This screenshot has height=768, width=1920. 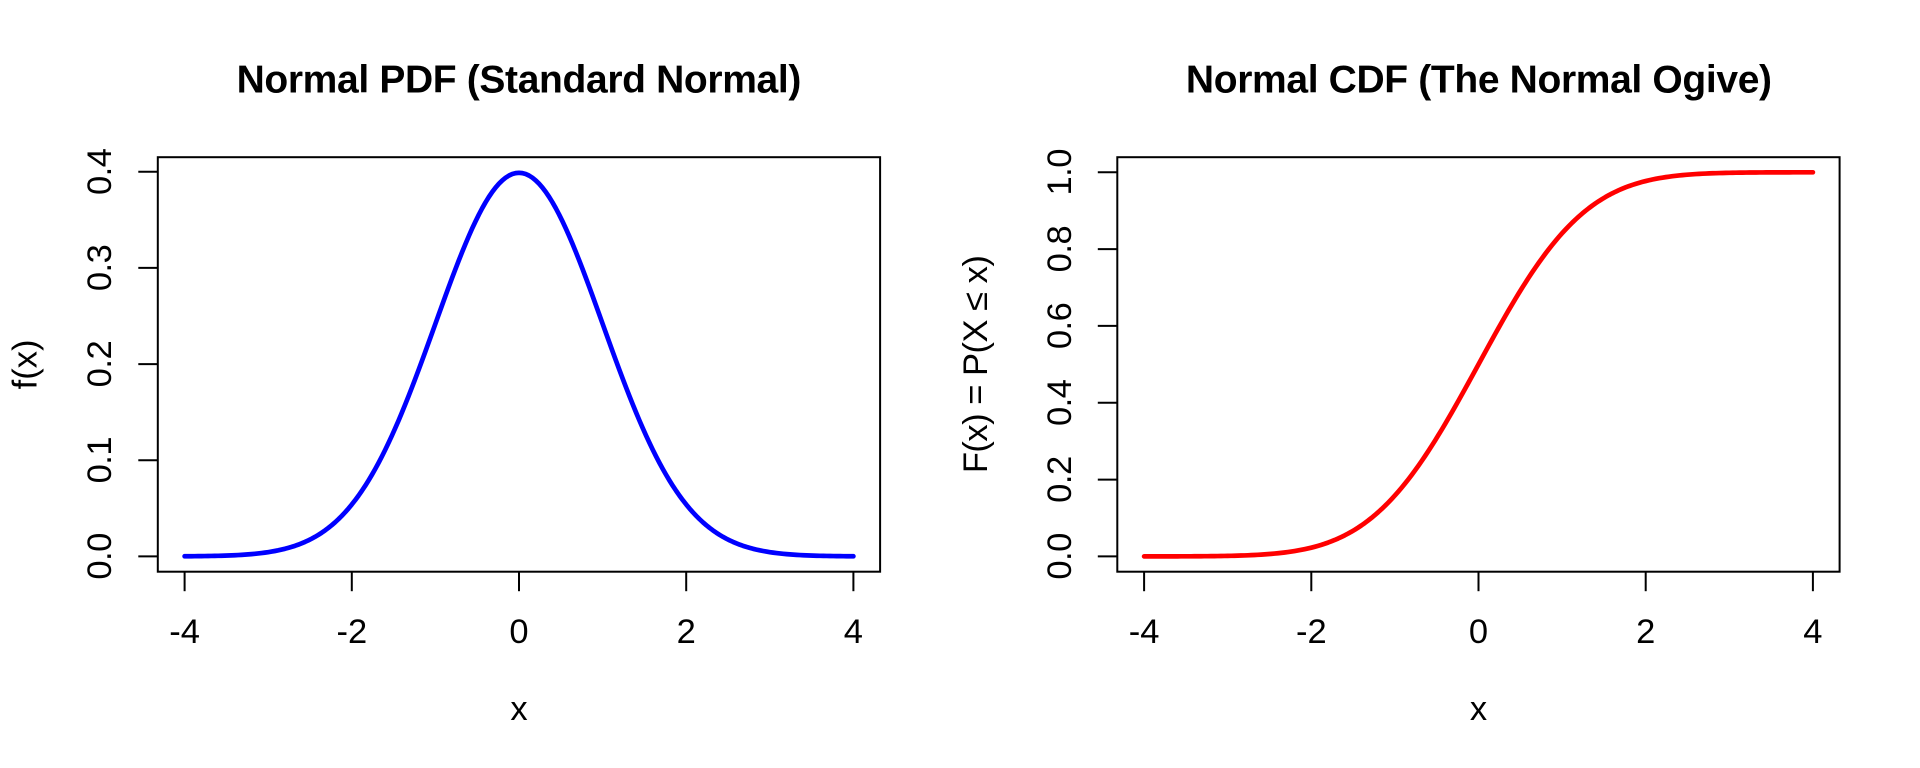 What do you see at coordinates (1479, 80) in the screenshot?
I see `svg-text: Normal CDF (The Normal Ogive)` at bounding box center [1479, 80].